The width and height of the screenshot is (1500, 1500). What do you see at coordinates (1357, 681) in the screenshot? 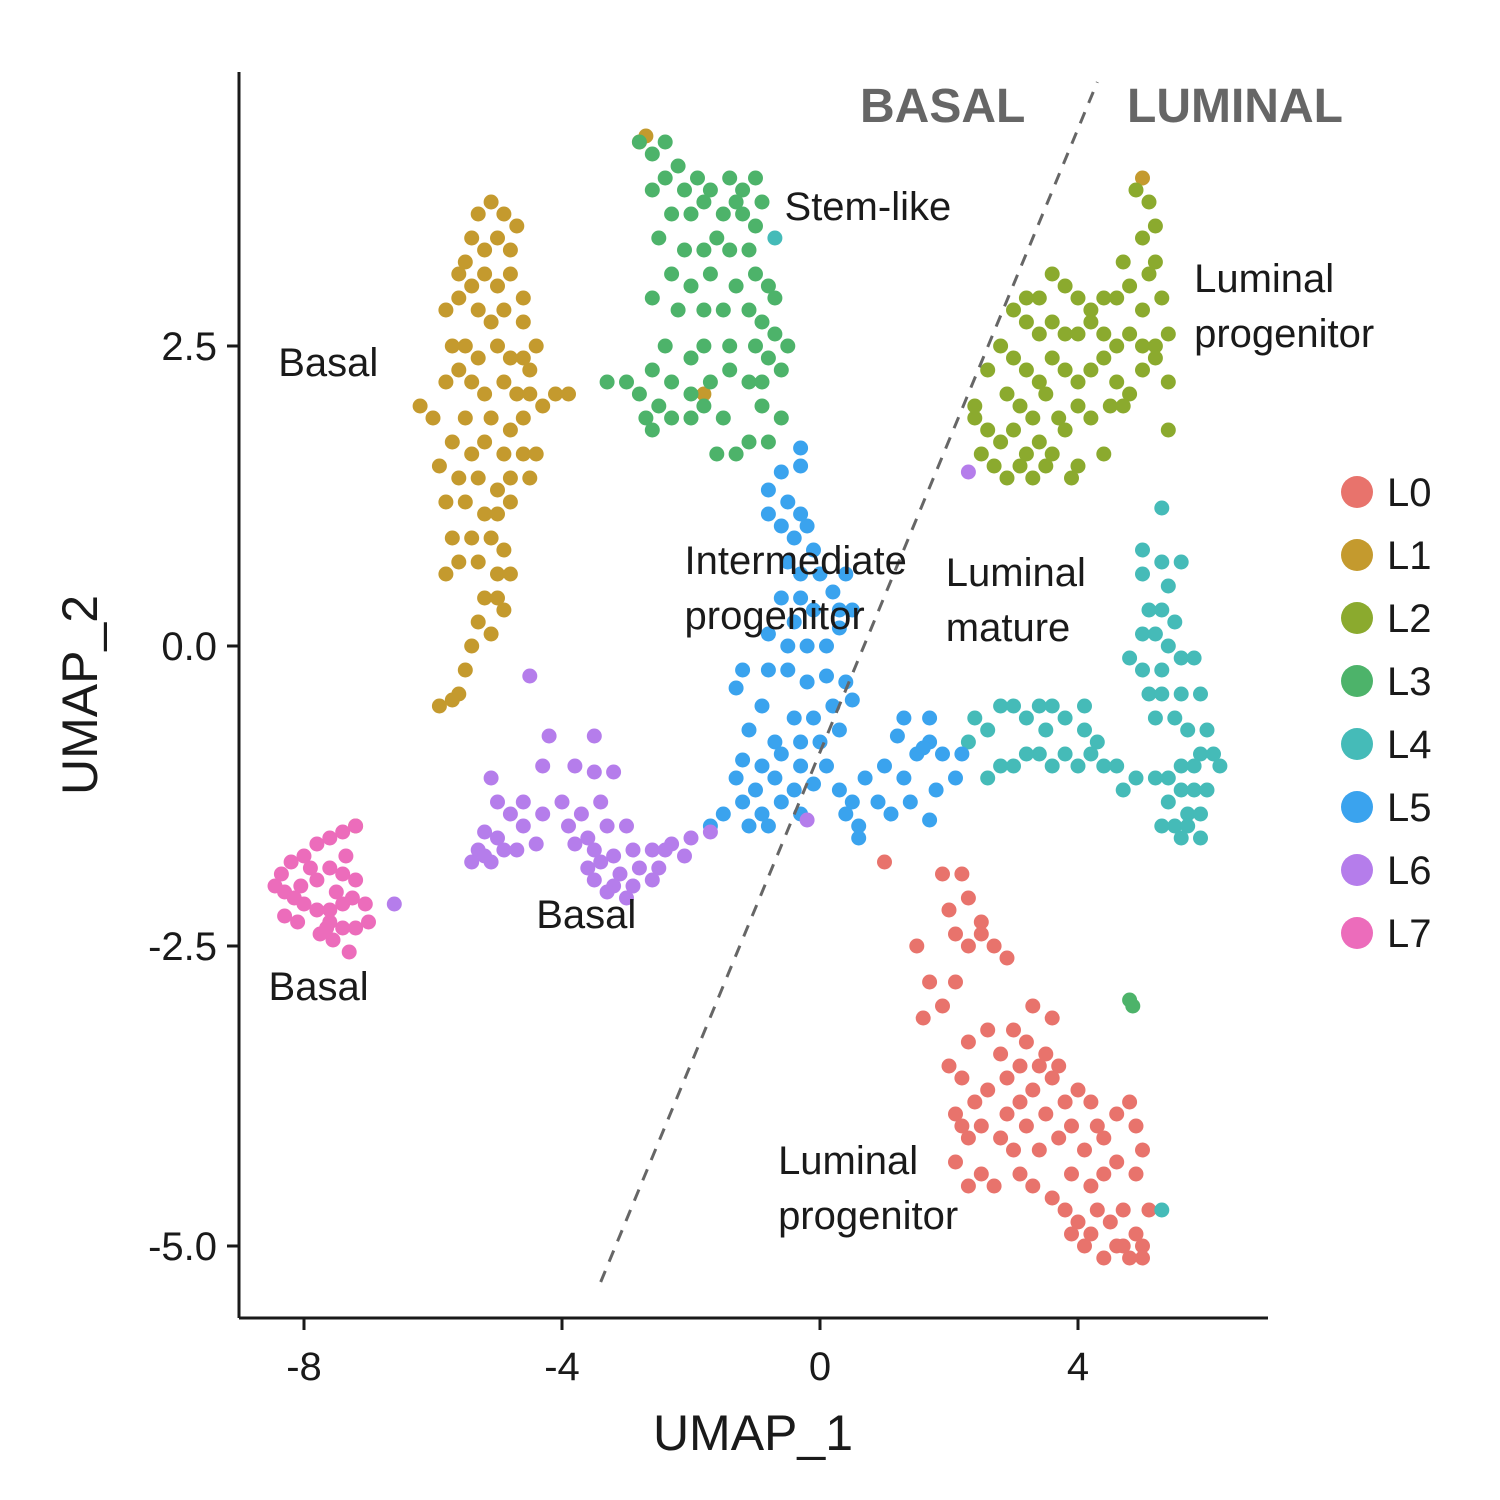
I see `legend-key-l3` at bounding box center [1357, 681].